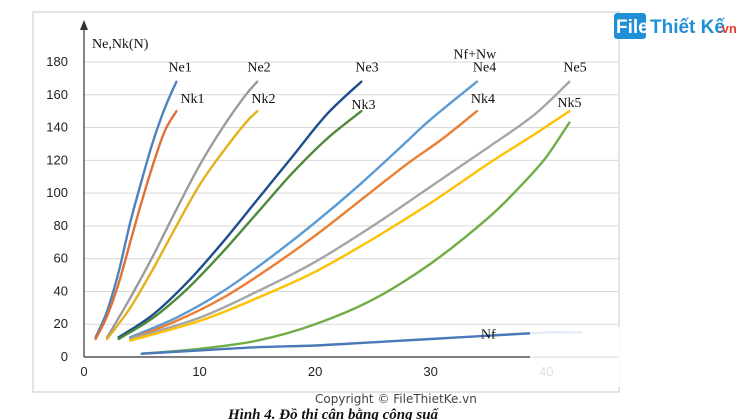  Describe the element at coordinates (569, 103) in the screenshot. I see `series-label: Nk5` at that location.